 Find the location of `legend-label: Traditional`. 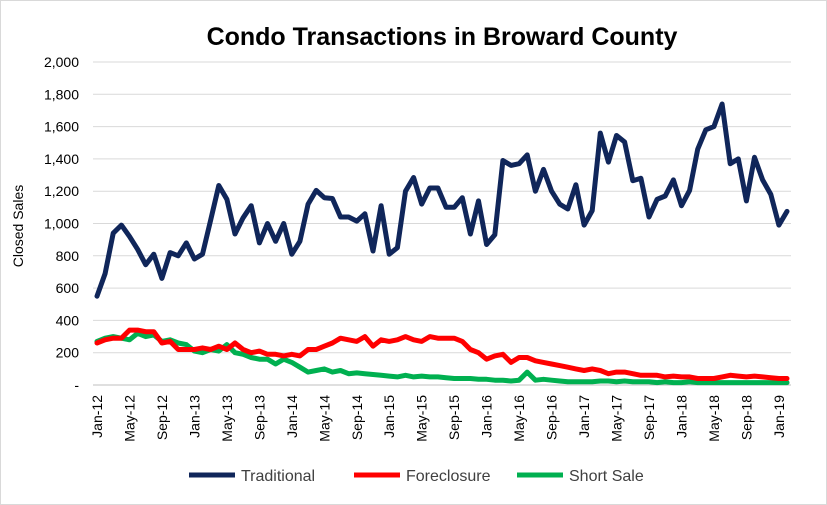

legend-label: Traditional is located at coordinates (278, 476).